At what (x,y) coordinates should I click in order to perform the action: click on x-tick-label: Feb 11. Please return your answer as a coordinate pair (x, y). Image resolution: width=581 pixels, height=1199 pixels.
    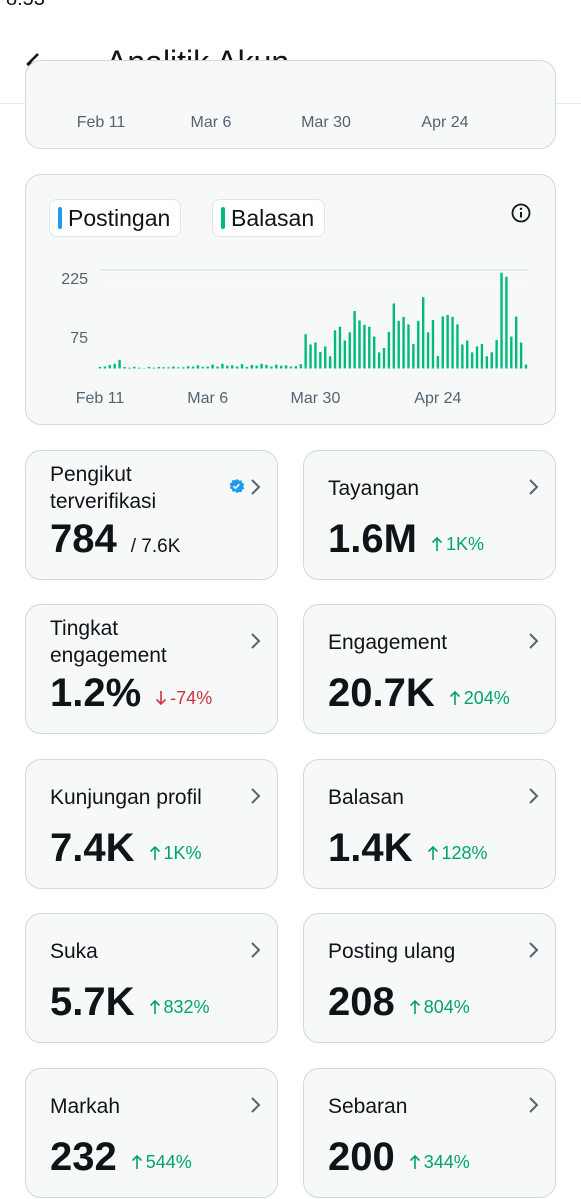
    Looking at the image, I should click on (100, 398).